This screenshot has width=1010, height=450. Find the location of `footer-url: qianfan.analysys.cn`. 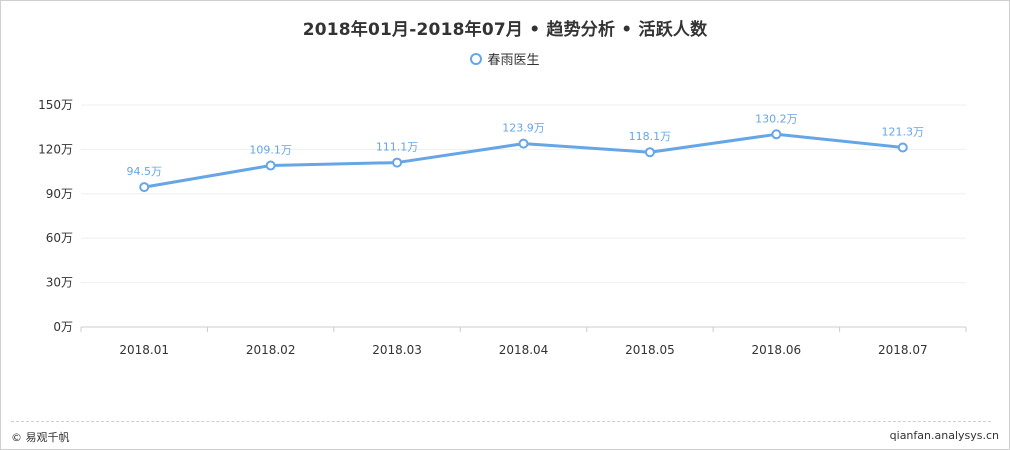

footer-url: qianfan.analysys.cn is located at coordinates (944, 435).